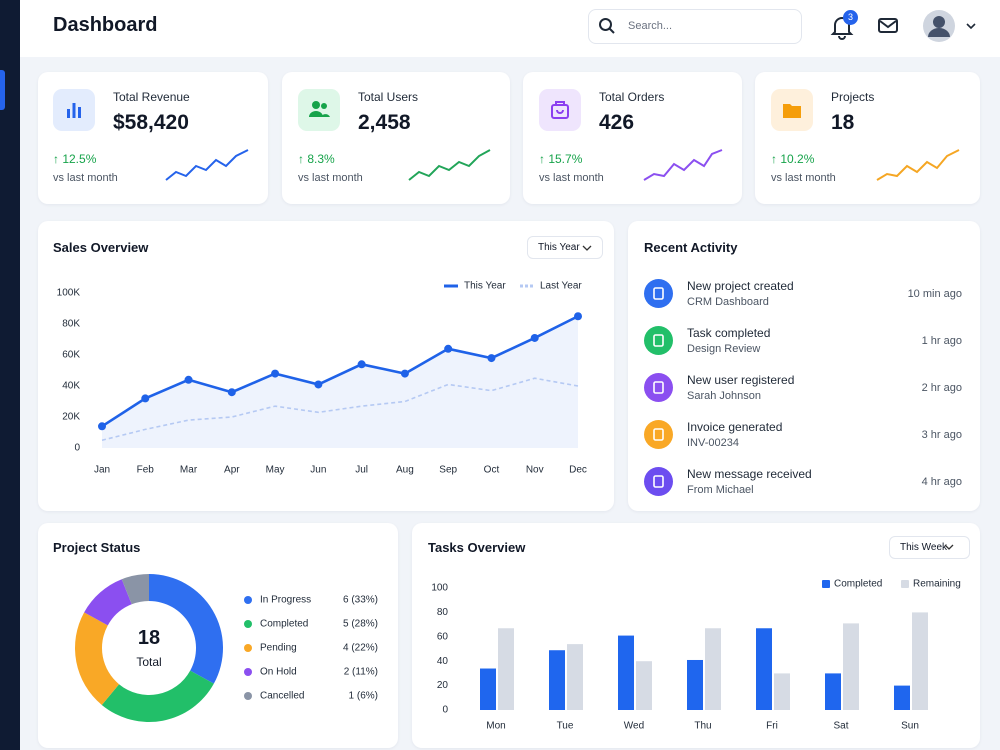  Describe the element at coordinates (941, 482) in the screenshot. I see `activity-time: 4 hr ago` at that location.